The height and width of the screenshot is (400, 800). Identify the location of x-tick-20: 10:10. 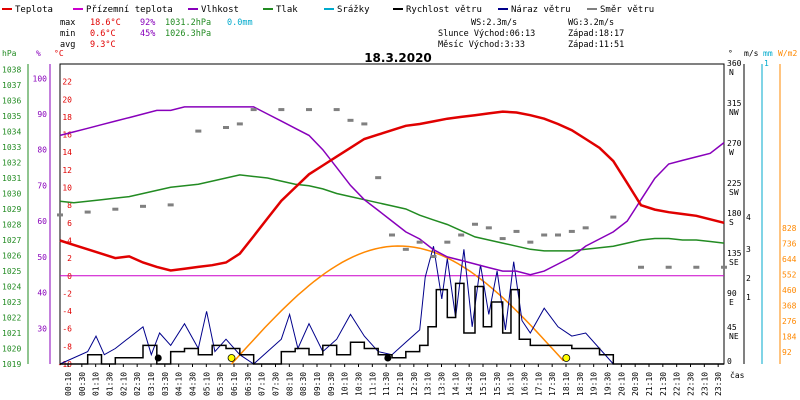
(345, 384).